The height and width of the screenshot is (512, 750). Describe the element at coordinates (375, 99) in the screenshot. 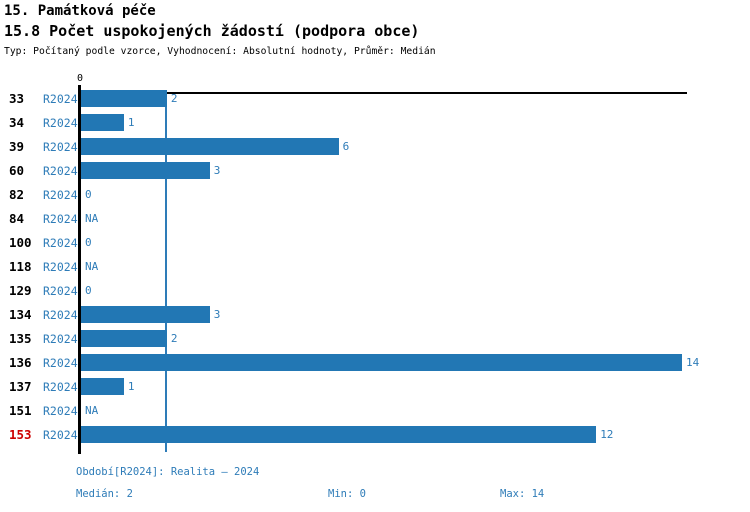

I see `chart-row: 33 R2024 2` at that location.